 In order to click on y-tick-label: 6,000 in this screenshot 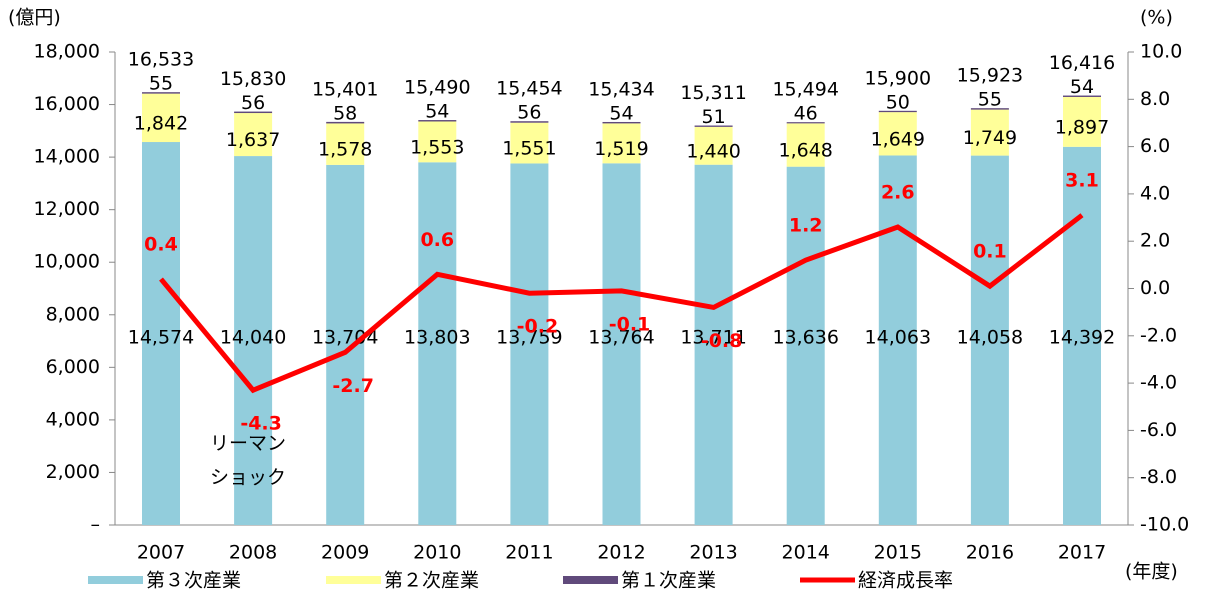, I will do `click(73, 367)`.